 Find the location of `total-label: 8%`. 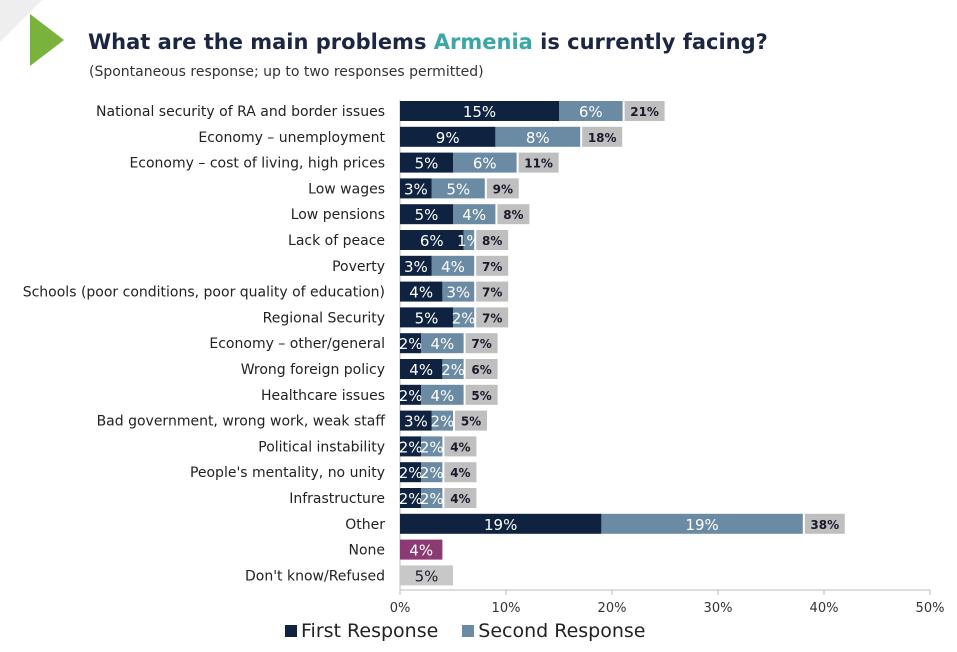

total-label: 8% is located at coordinates (492, 241).